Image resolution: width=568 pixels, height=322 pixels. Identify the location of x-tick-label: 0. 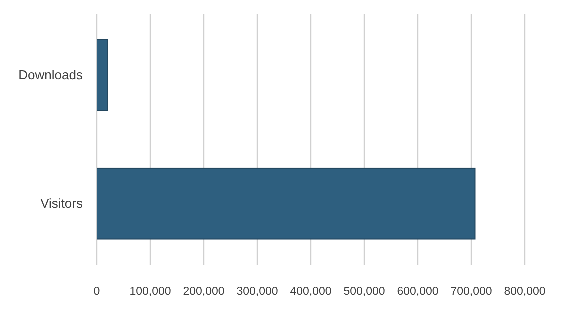
(97, 292).